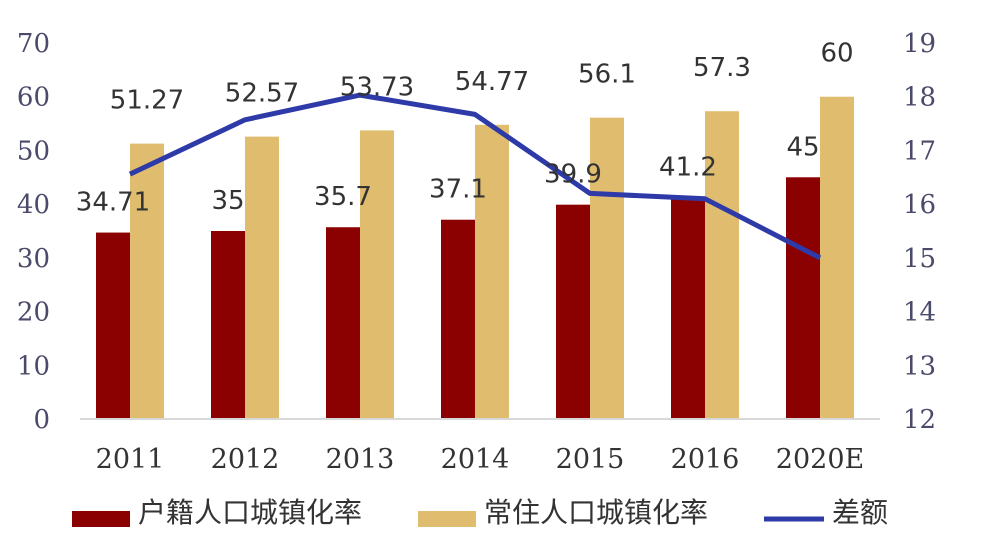  I want to click on y-left-tick-10: 10, so click(33, 366).